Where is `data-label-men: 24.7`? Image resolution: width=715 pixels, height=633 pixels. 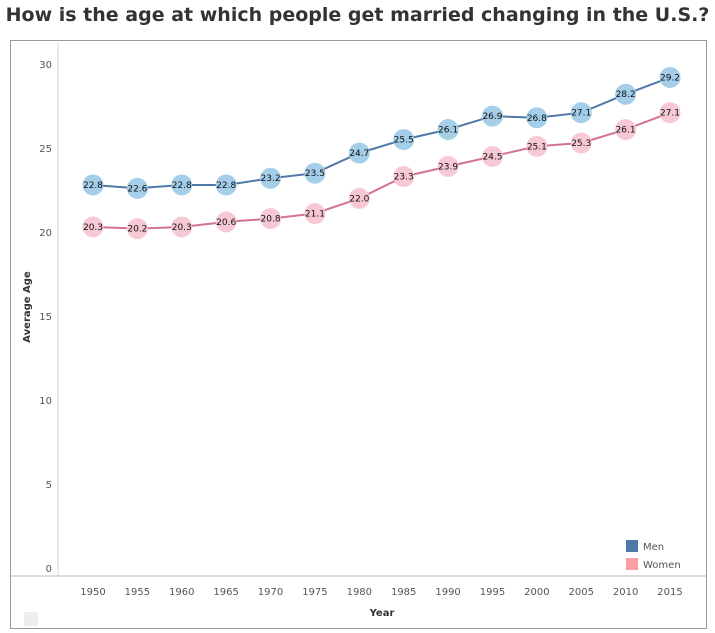
data-label-men: 24.7 is located at coordinates (359, 154).